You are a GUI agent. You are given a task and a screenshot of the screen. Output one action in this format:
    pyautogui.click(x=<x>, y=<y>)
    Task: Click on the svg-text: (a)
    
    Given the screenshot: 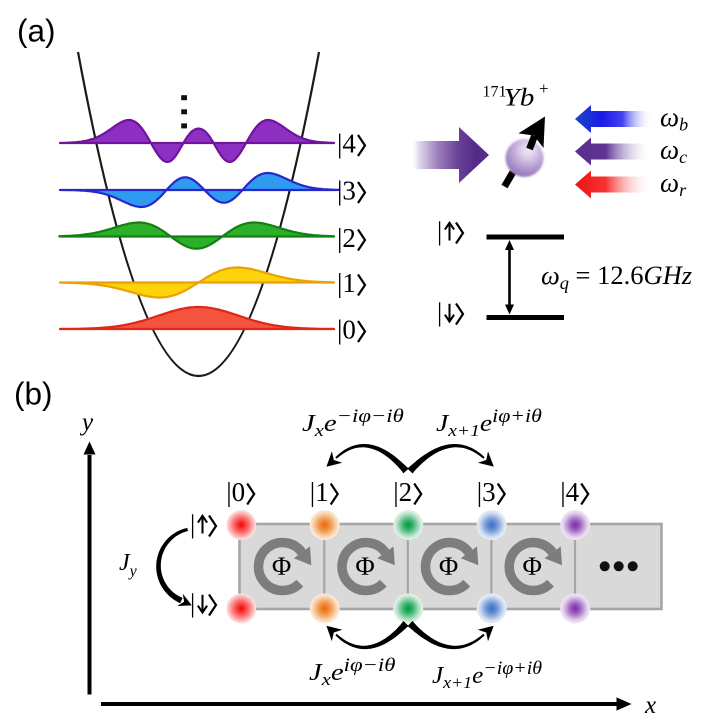 What is the action you would take?
    pyautogui.click(x=36, y=31)
    